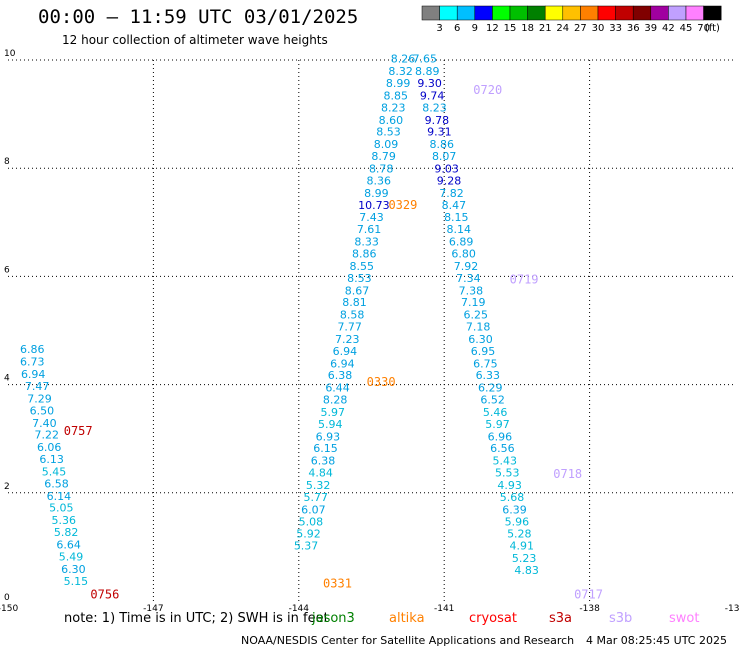 This screenshot has height=650, width=740. What do you see at coordinates (352, 315) in the screenshot?
I see `swh-value-altika: 8.58` at bounding box center [352, 315].